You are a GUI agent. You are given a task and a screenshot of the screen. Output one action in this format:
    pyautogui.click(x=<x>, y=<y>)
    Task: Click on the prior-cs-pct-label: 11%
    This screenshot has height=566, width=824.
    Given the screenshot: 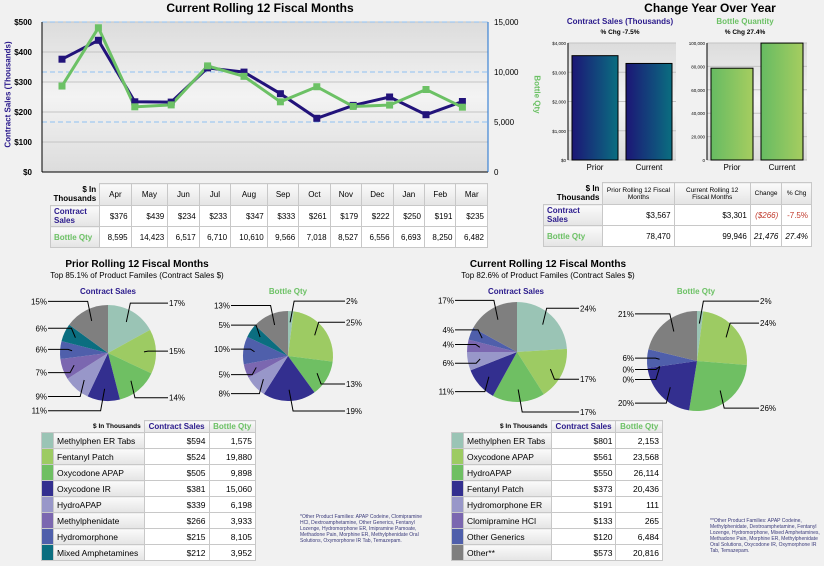 What is the action you would take?
    pyautogui.click(x=39, y=411)
    